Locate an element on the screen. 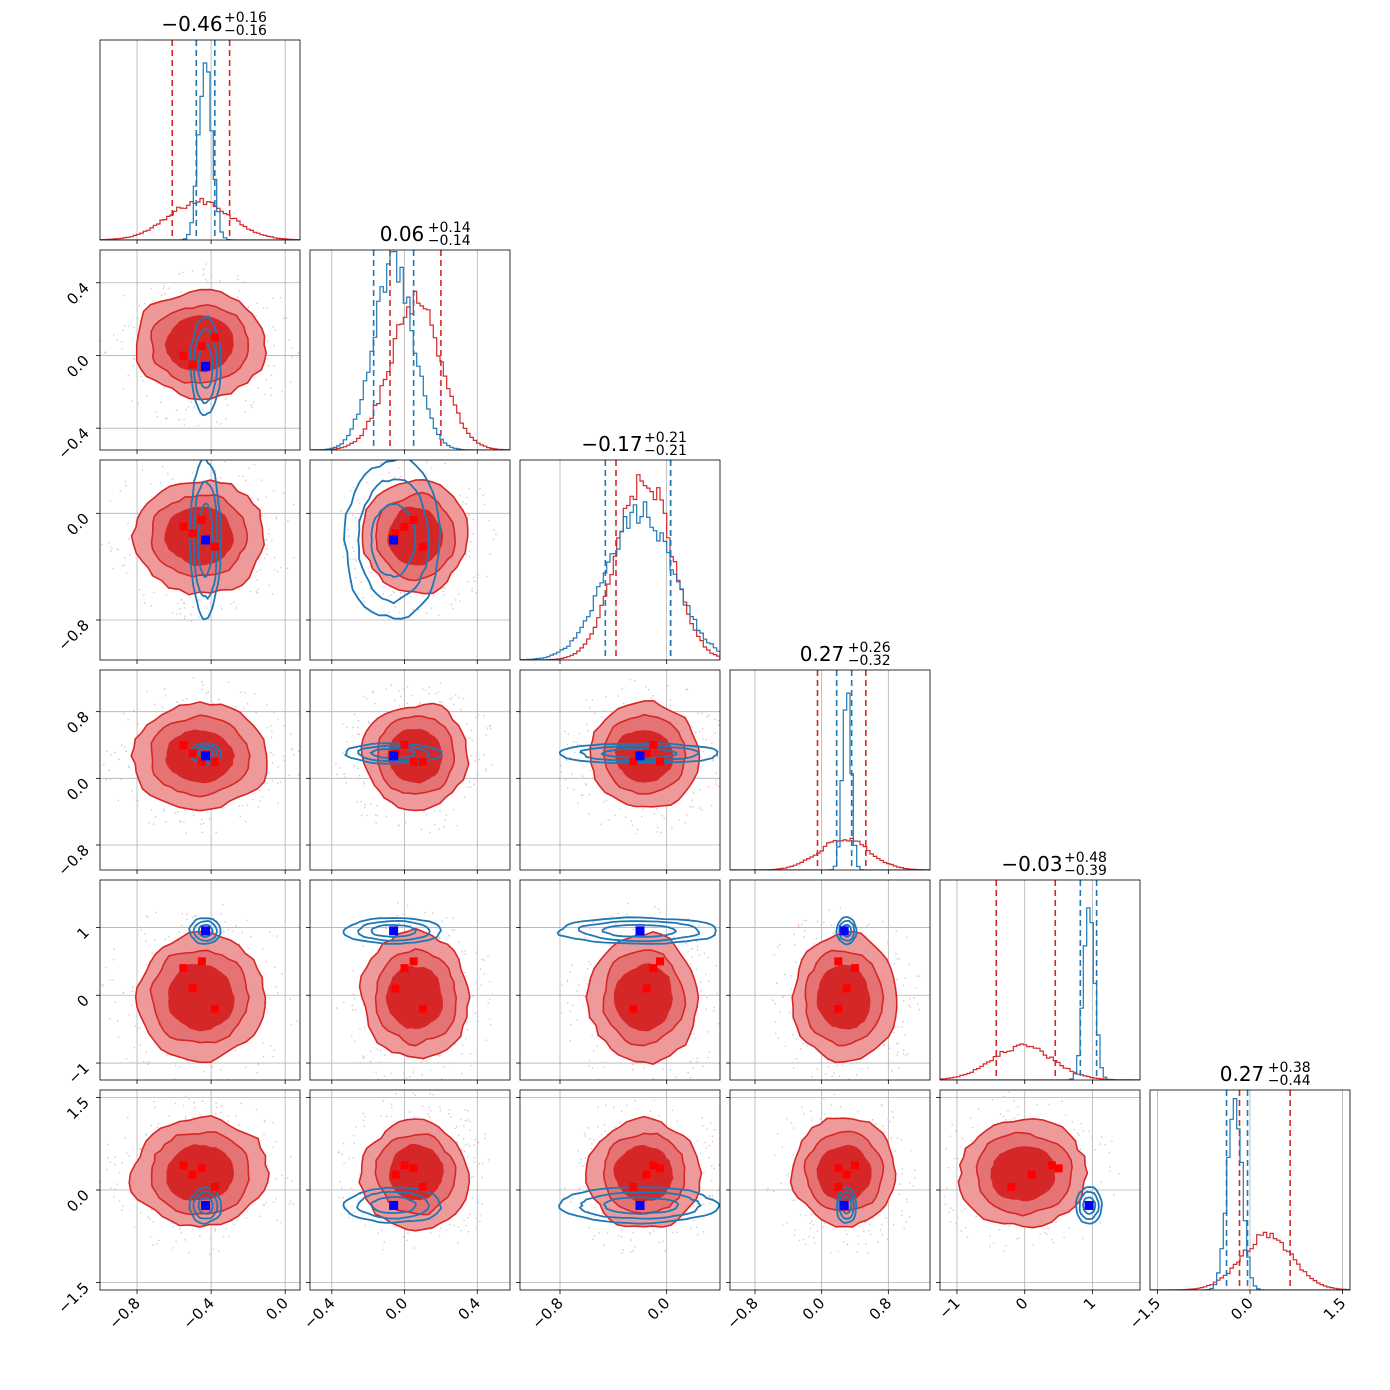 This screenshot has width=1390, height=1390. y-tick-label-1-0: −0.4 is located at coordinates (73, 443).